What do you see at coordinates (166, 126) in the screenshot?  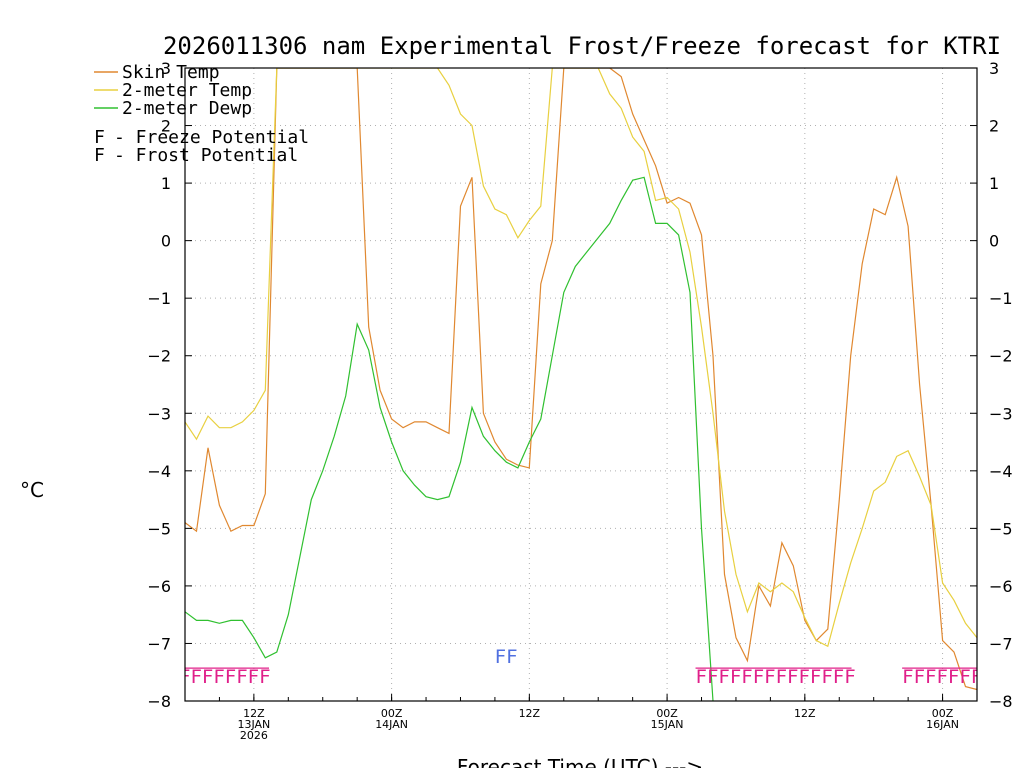 I see `y-tick-label-left: 2` at bounding box center [166, 126].